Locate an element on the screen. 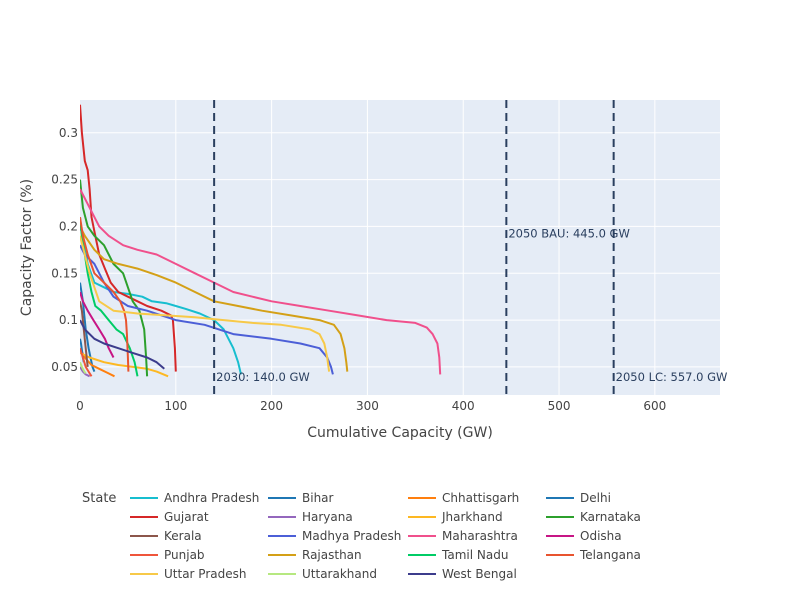 The width and height of the screenshot is (800, 600). legend-item-chhattisgarh: Chhattisgarh is located at coordinates (463, 498).